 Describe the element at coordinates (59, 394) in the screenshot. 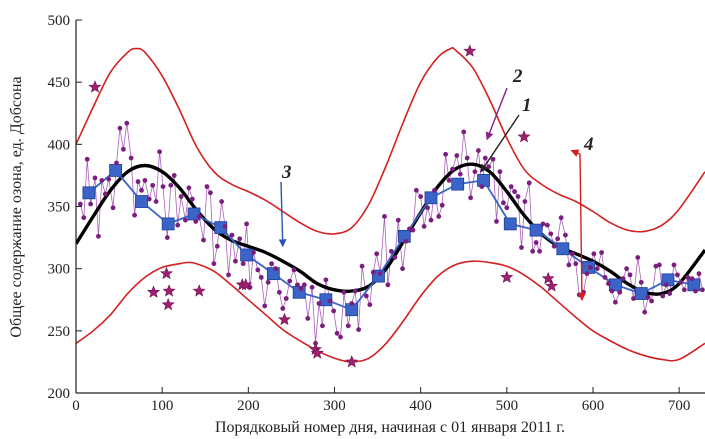

I see `y-tick-label: 200` at that location.